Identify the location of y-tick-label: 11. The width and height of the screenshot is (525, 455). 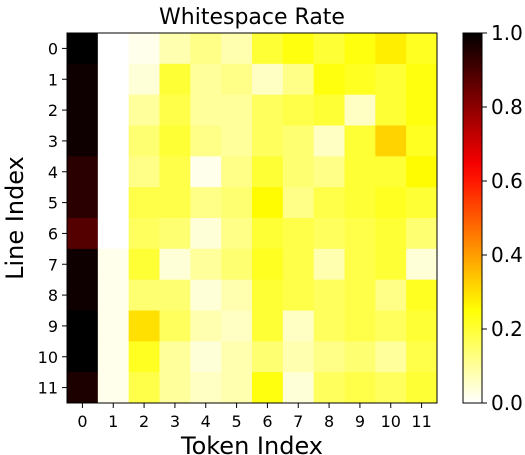
(48, 388).